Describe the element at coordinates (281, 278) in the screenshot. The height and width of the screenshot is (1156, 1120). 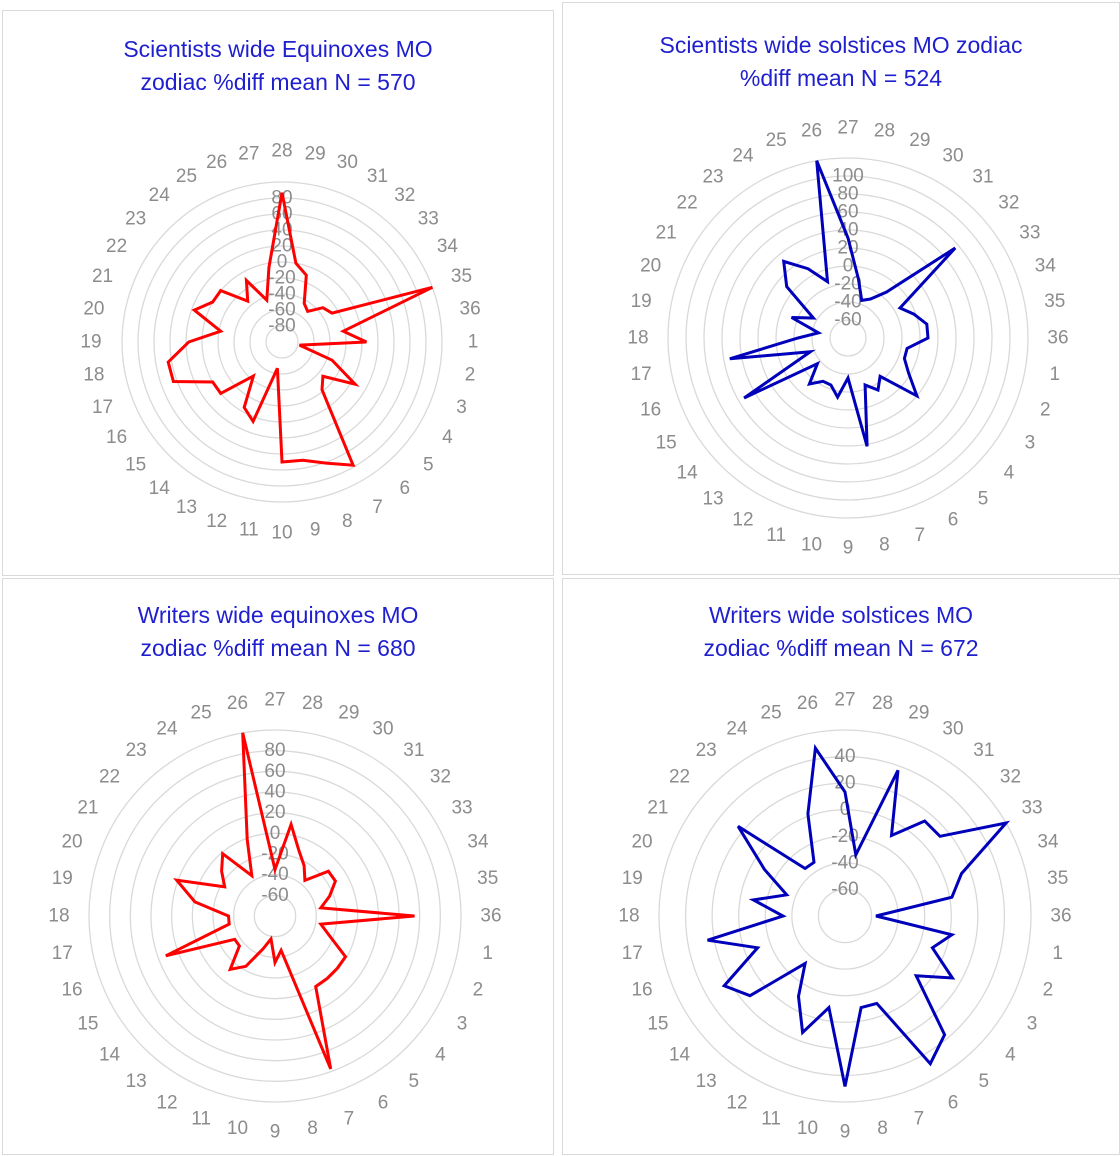
I see `tick-label: -20` at that location.